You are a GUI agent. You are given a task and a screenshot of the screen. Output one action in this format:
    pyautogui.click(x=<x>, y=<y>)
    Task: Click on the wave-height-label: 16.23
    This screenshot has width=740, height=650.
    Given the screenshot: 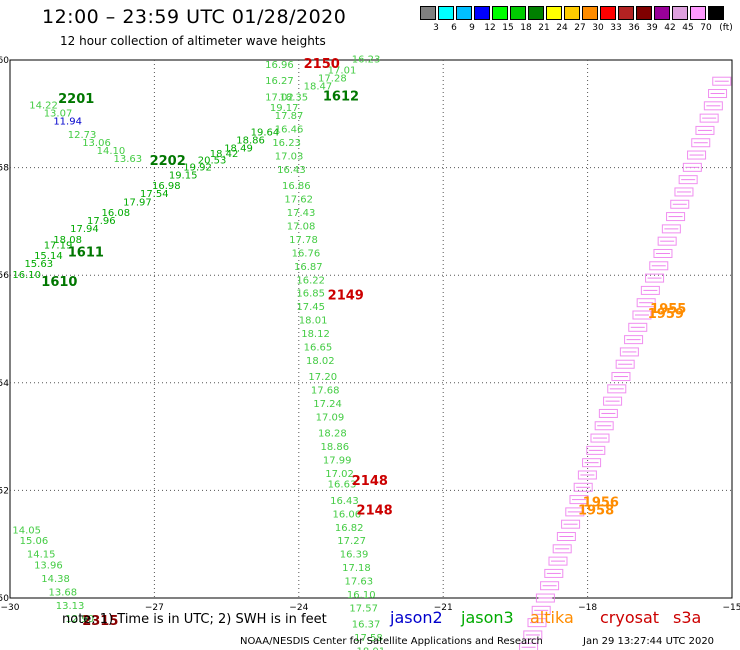 What is the action you would take?
    pyautogui.click(x=286, y=143)
    